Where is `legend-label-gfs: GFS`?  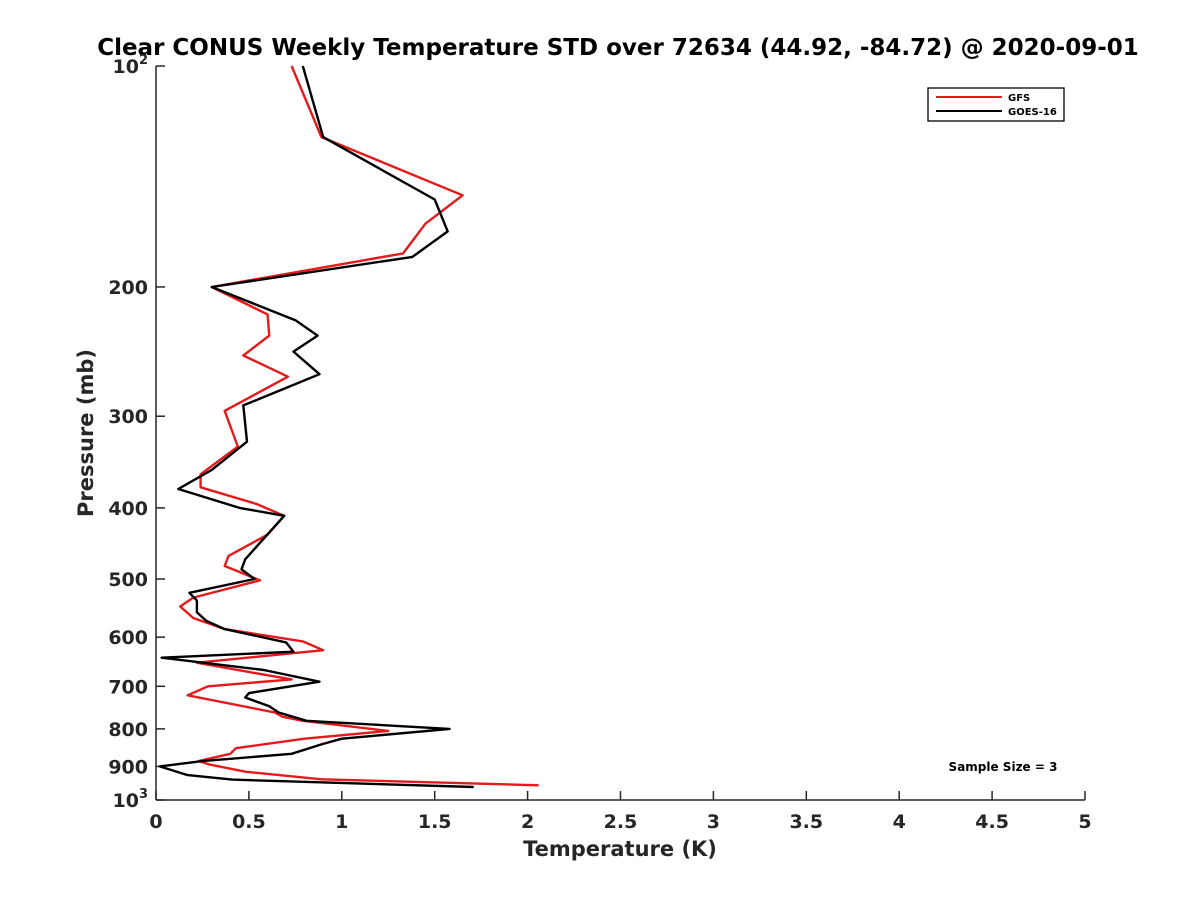
legend-label-gfs: GFS is located at coordinates (1019, 98).